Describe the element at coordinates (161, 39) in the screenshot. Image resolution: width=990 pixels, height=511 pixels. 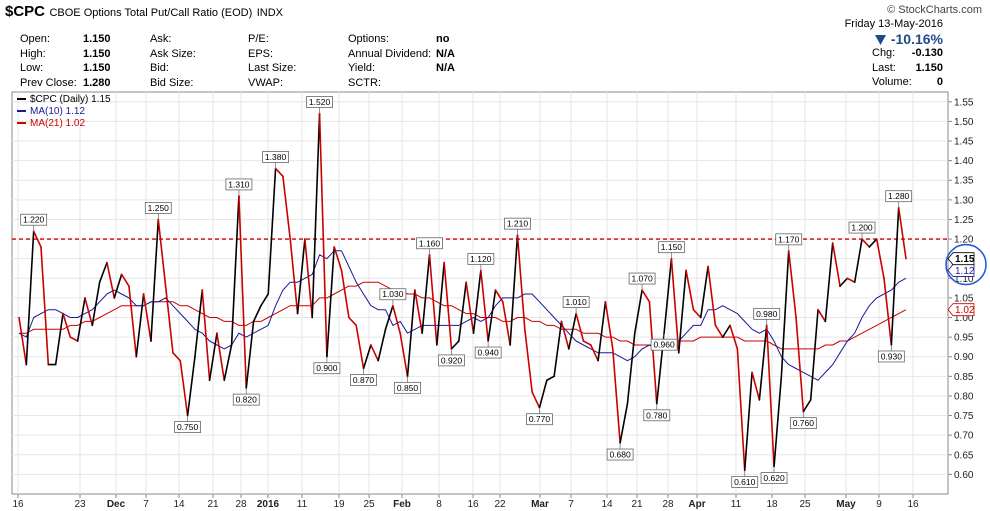
I see `quote-label: Ask:` at that location.